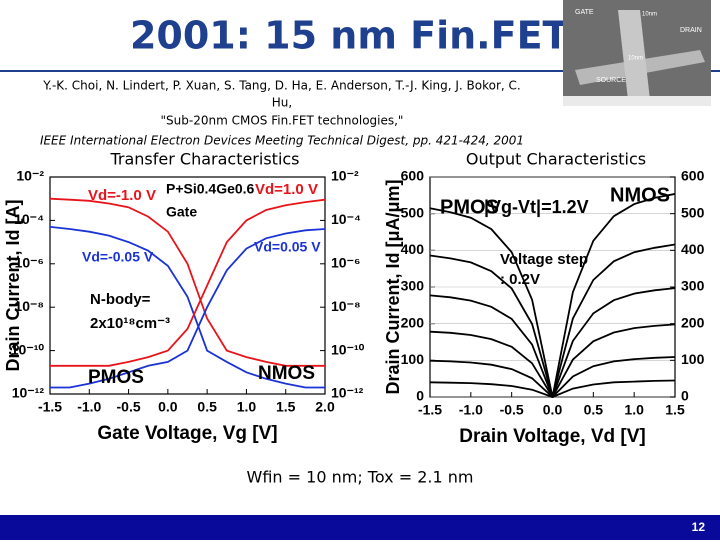 This screenshot has width=720, height=545. What do you see at coordinates (287, 247) in the screenshot?
I see `annotation: Vd=0.05 V` at bounding box center [287, 247].